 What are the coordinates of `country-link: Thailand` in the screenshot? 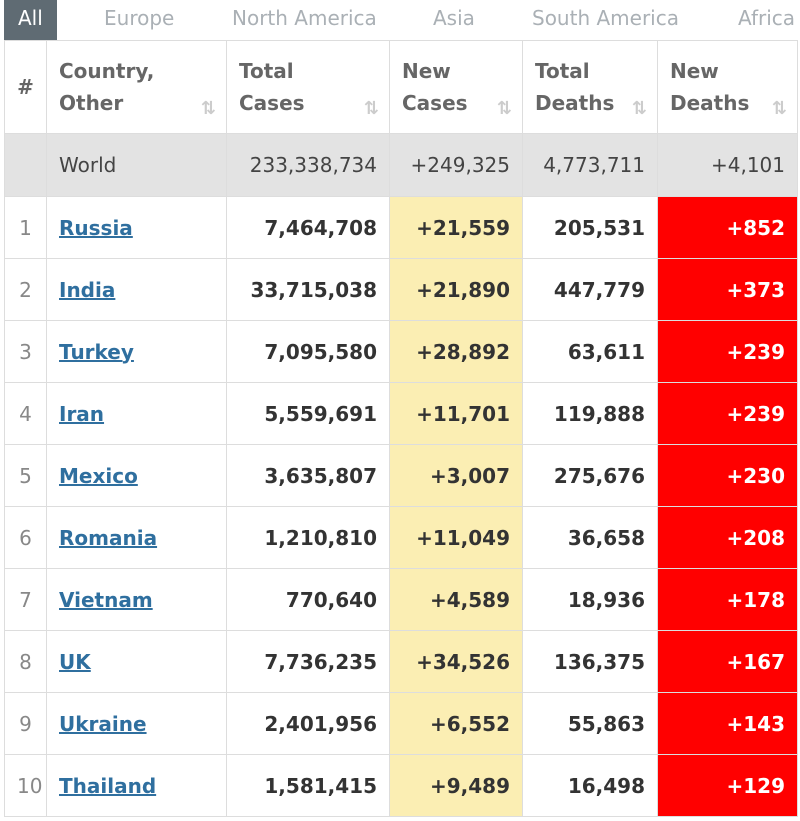 It's located at (108, 785).